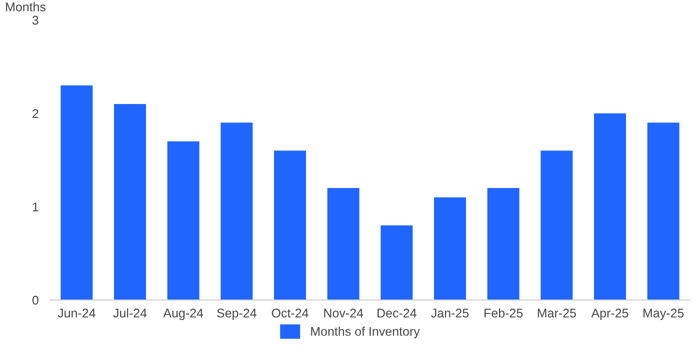  Describe the element at coordinates (35, 20) in the screenshot. I see `y-tick-label: 3` at that location.